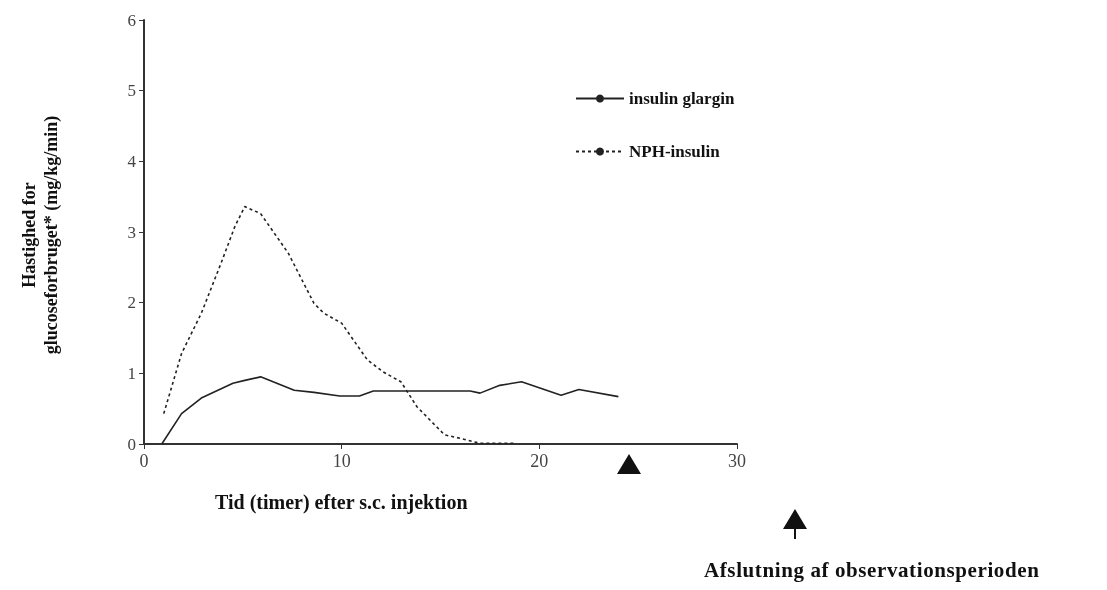 The width and height of the screenshot is (1107, 590). I want to click on y-tick-label: 3, so click(131, 232).